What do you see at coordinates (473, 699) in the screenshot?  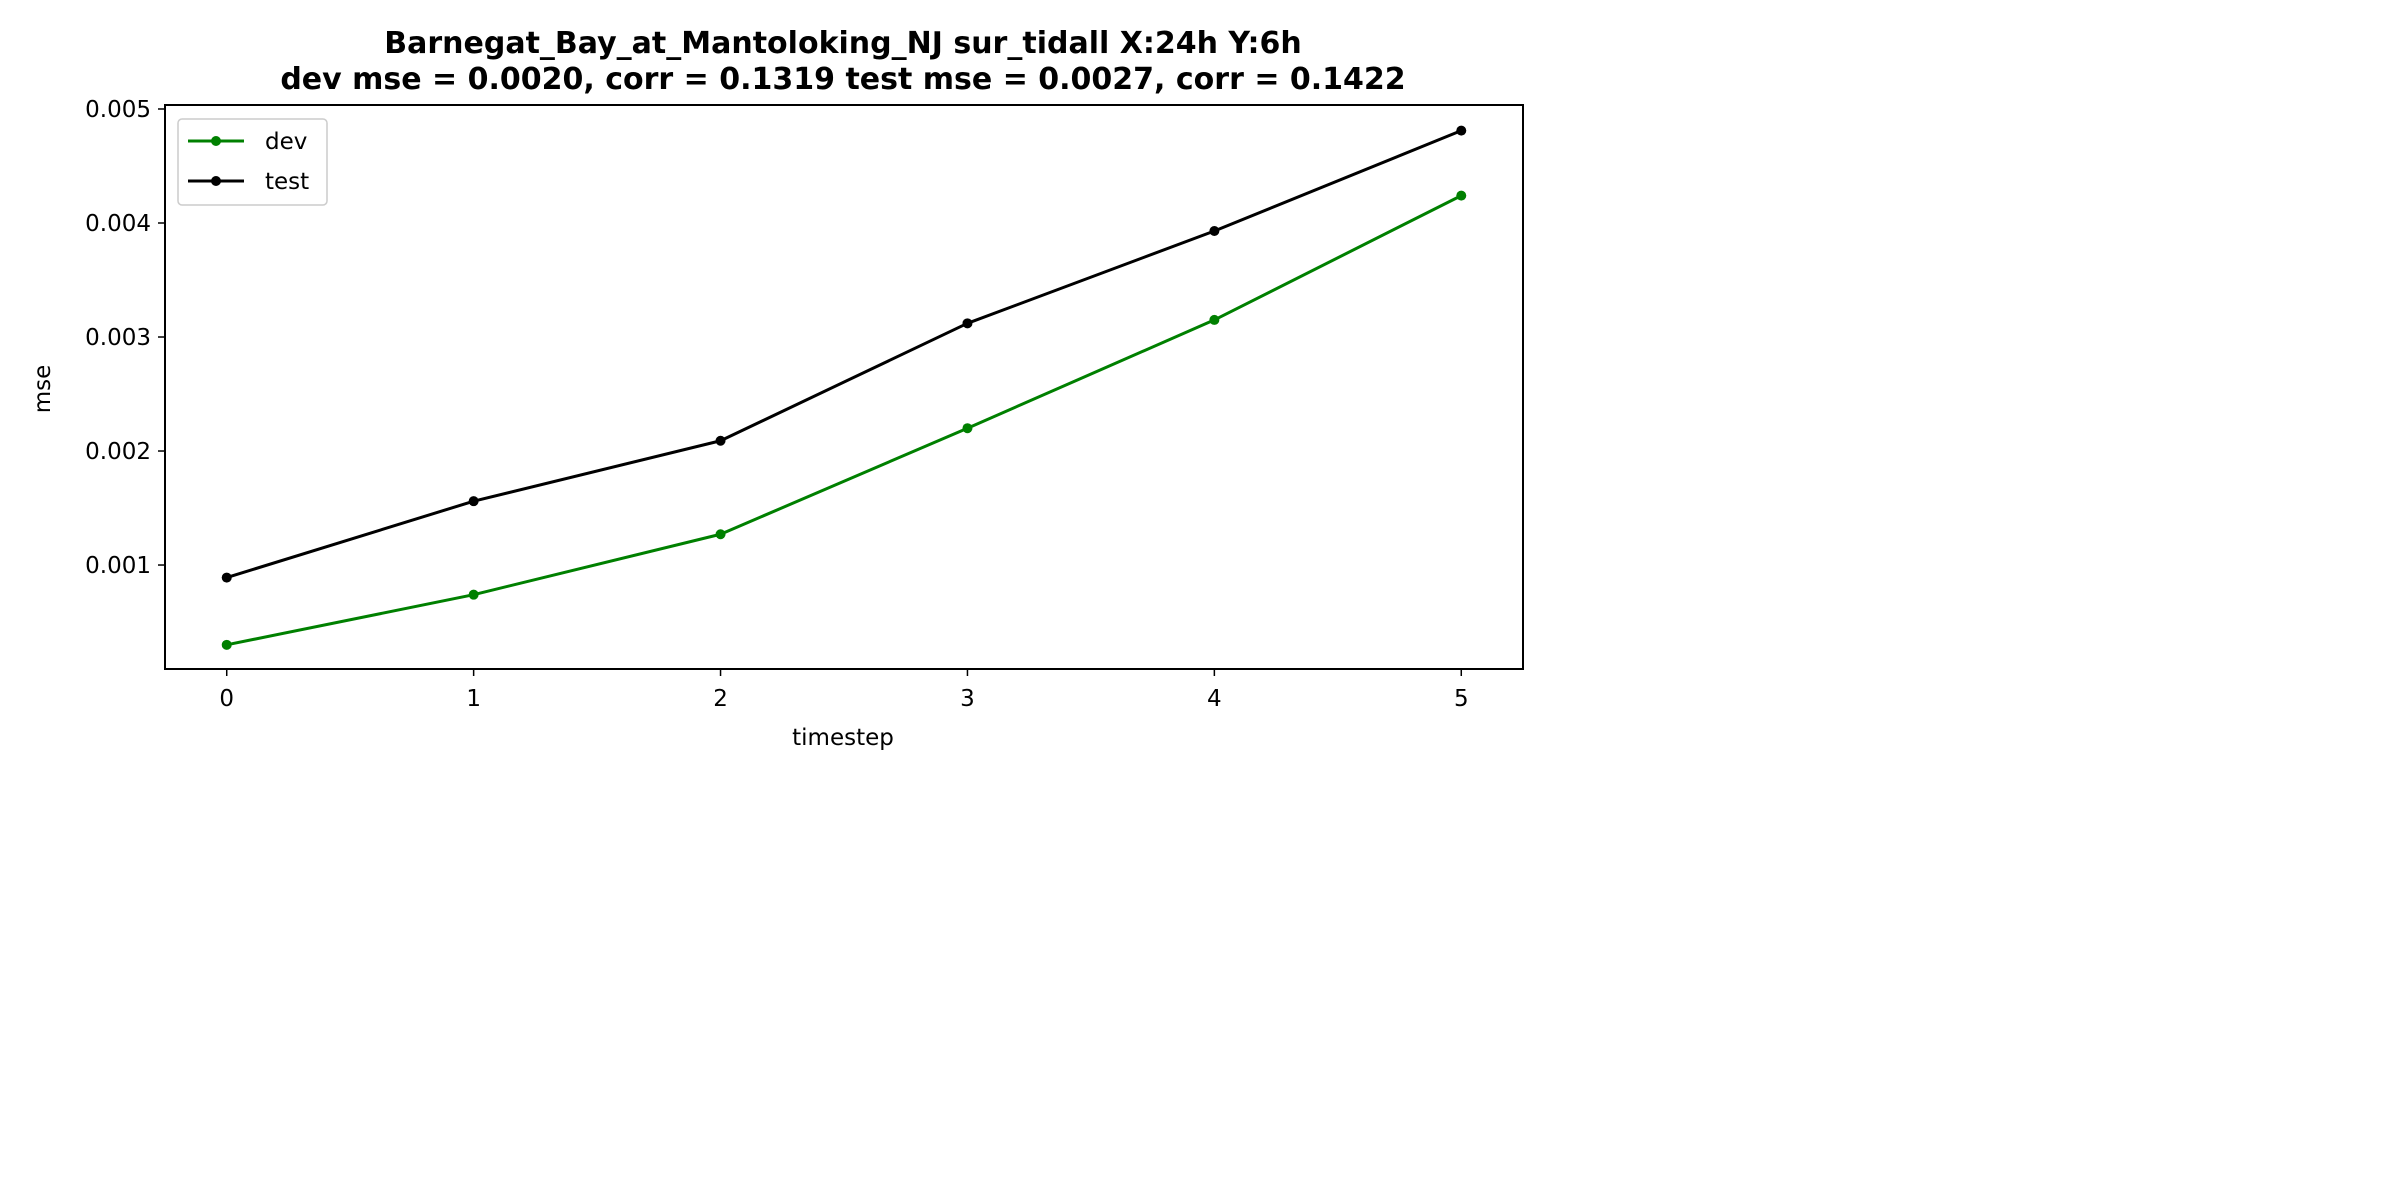 I see `x-tick-label: 1` at bounding box center [473, 699].